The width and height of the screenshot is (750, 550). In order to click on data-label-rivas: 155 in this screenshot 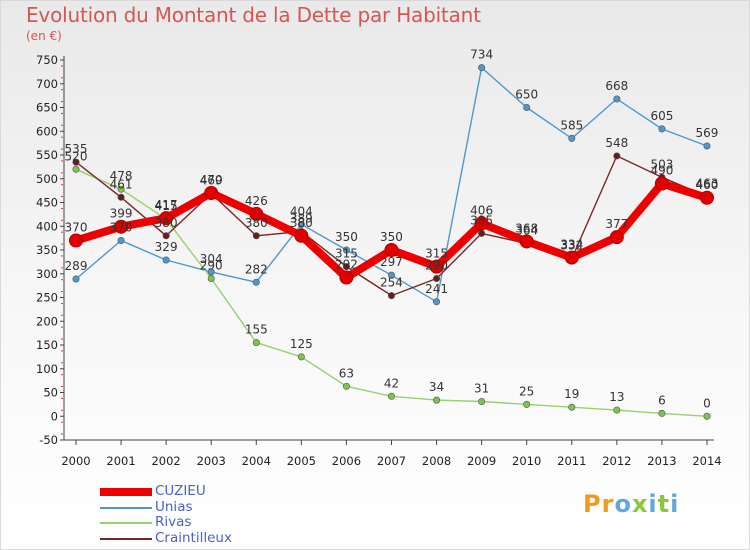, I will do `click(256, 330)`.